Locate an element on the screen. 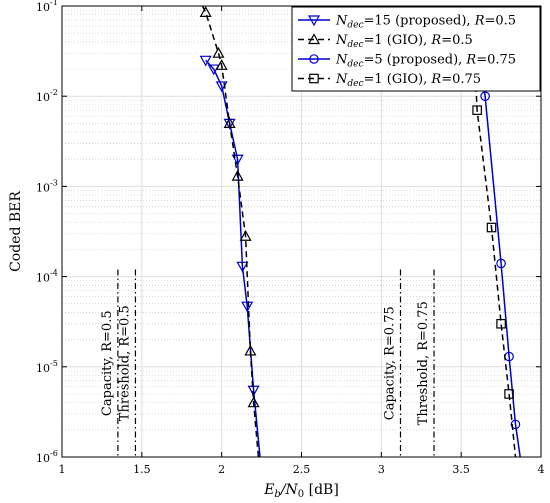 The height and width of the screenshot is (503, 550). x-tick-label: 1 is located at coordinates (62, 469).